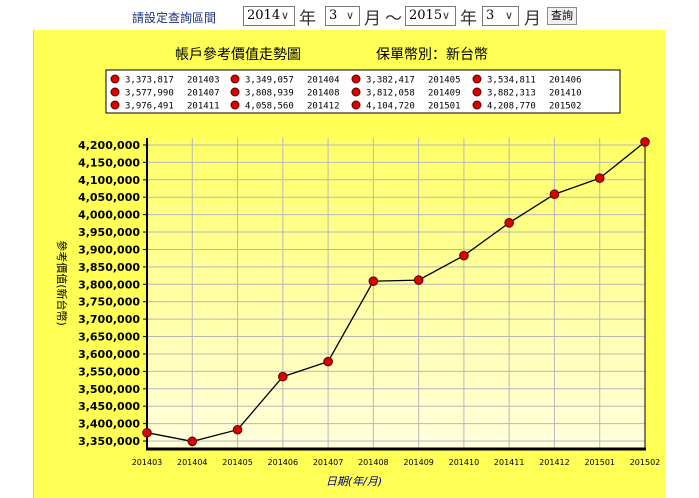  Describe the element at coordinates (390, 107) in the screenshot. I see `legend-value: 4,104,720` at that location.